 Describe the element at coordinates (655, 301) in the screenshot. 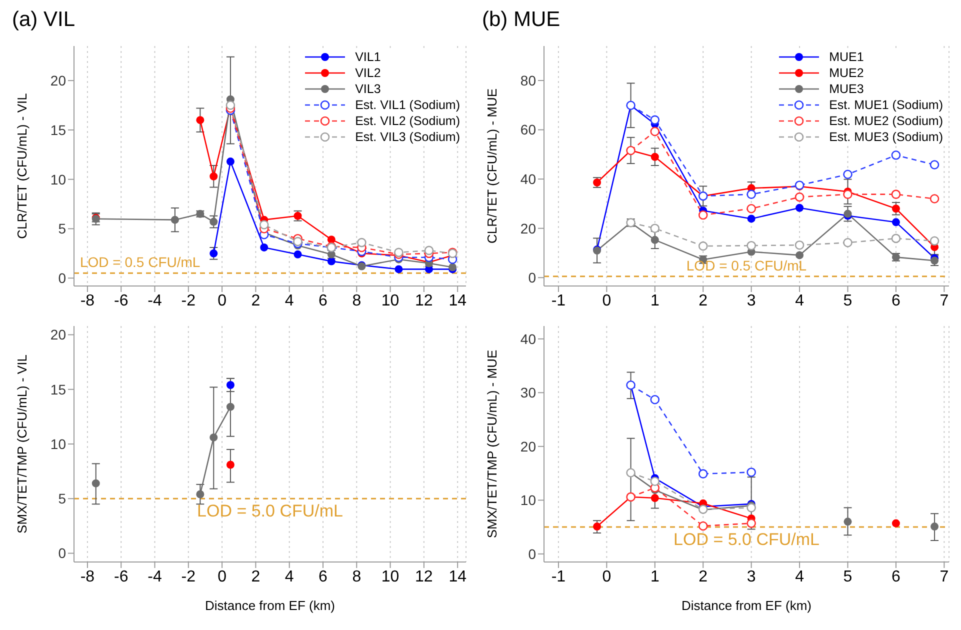

I see `x-tick-label: 1` at that location.